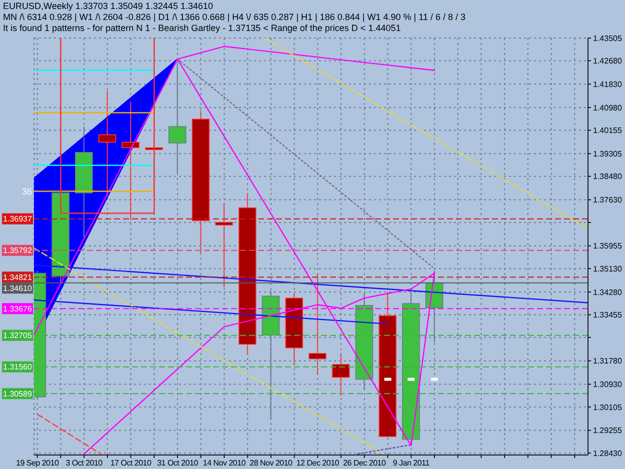  I want to click on y-tick-label: 1.35955, so click(607, 246).